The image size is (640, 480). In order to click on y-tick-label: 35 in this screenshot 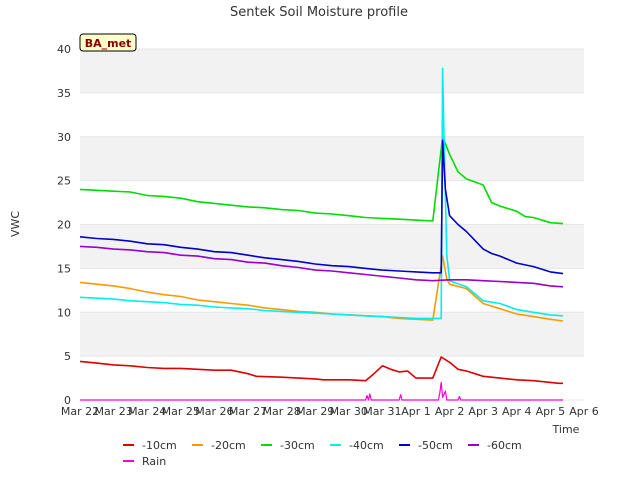, I will do `click(64, 93)`.